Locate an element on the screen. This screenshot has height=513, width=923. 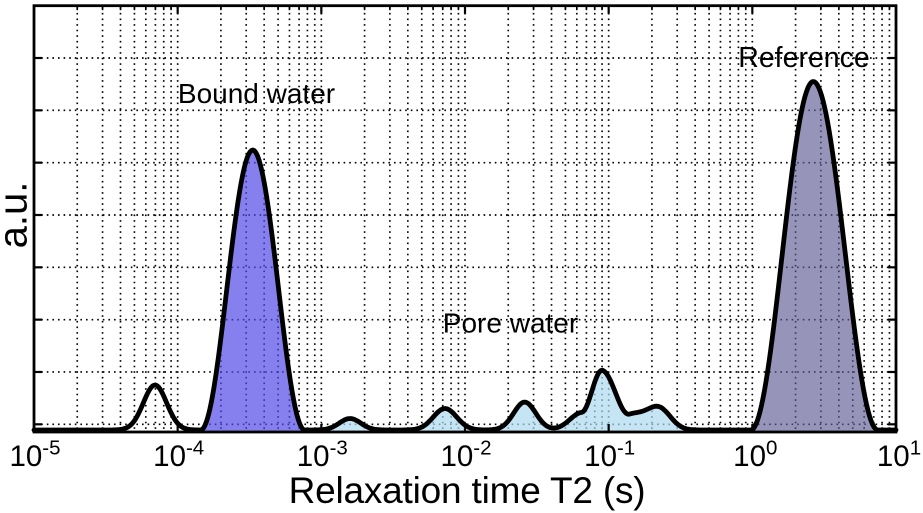
svg-text: Bound water is located at coordinates (256, 93).